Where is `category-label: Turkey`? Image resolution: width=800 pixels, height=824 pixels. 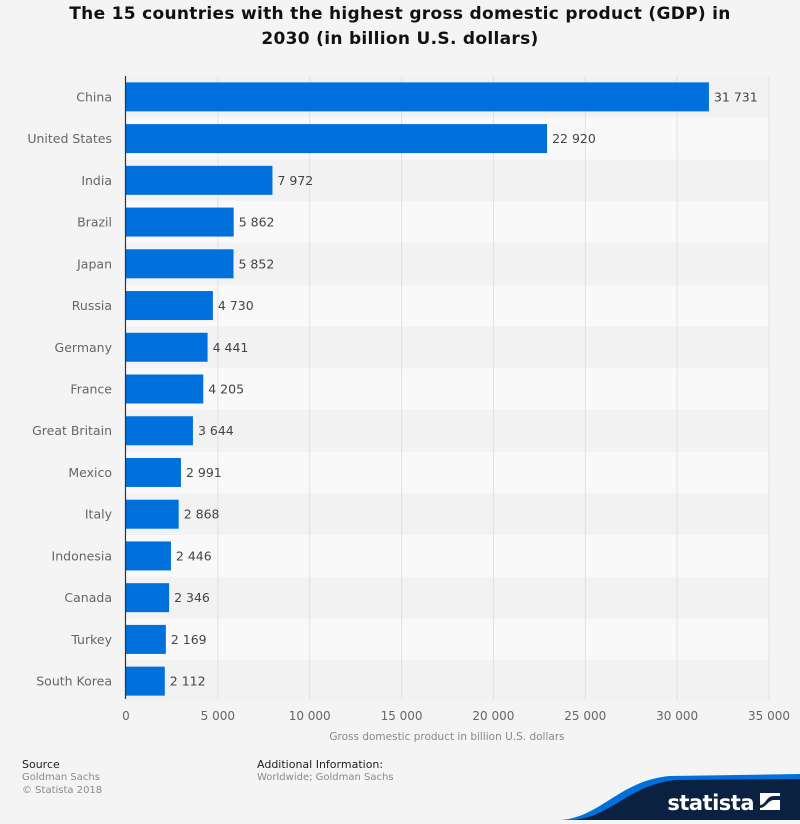 category-label: Turkey is located at coordinates (91, 639).